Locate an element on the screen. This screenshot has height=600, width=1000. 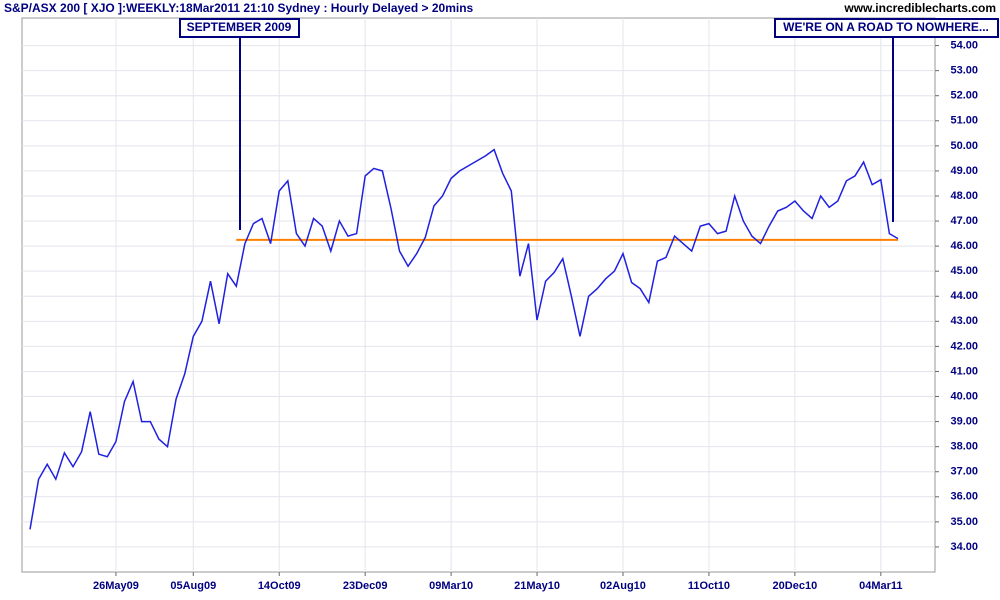
y-tick-label: 47.00 is located at coordinates (964, 221).